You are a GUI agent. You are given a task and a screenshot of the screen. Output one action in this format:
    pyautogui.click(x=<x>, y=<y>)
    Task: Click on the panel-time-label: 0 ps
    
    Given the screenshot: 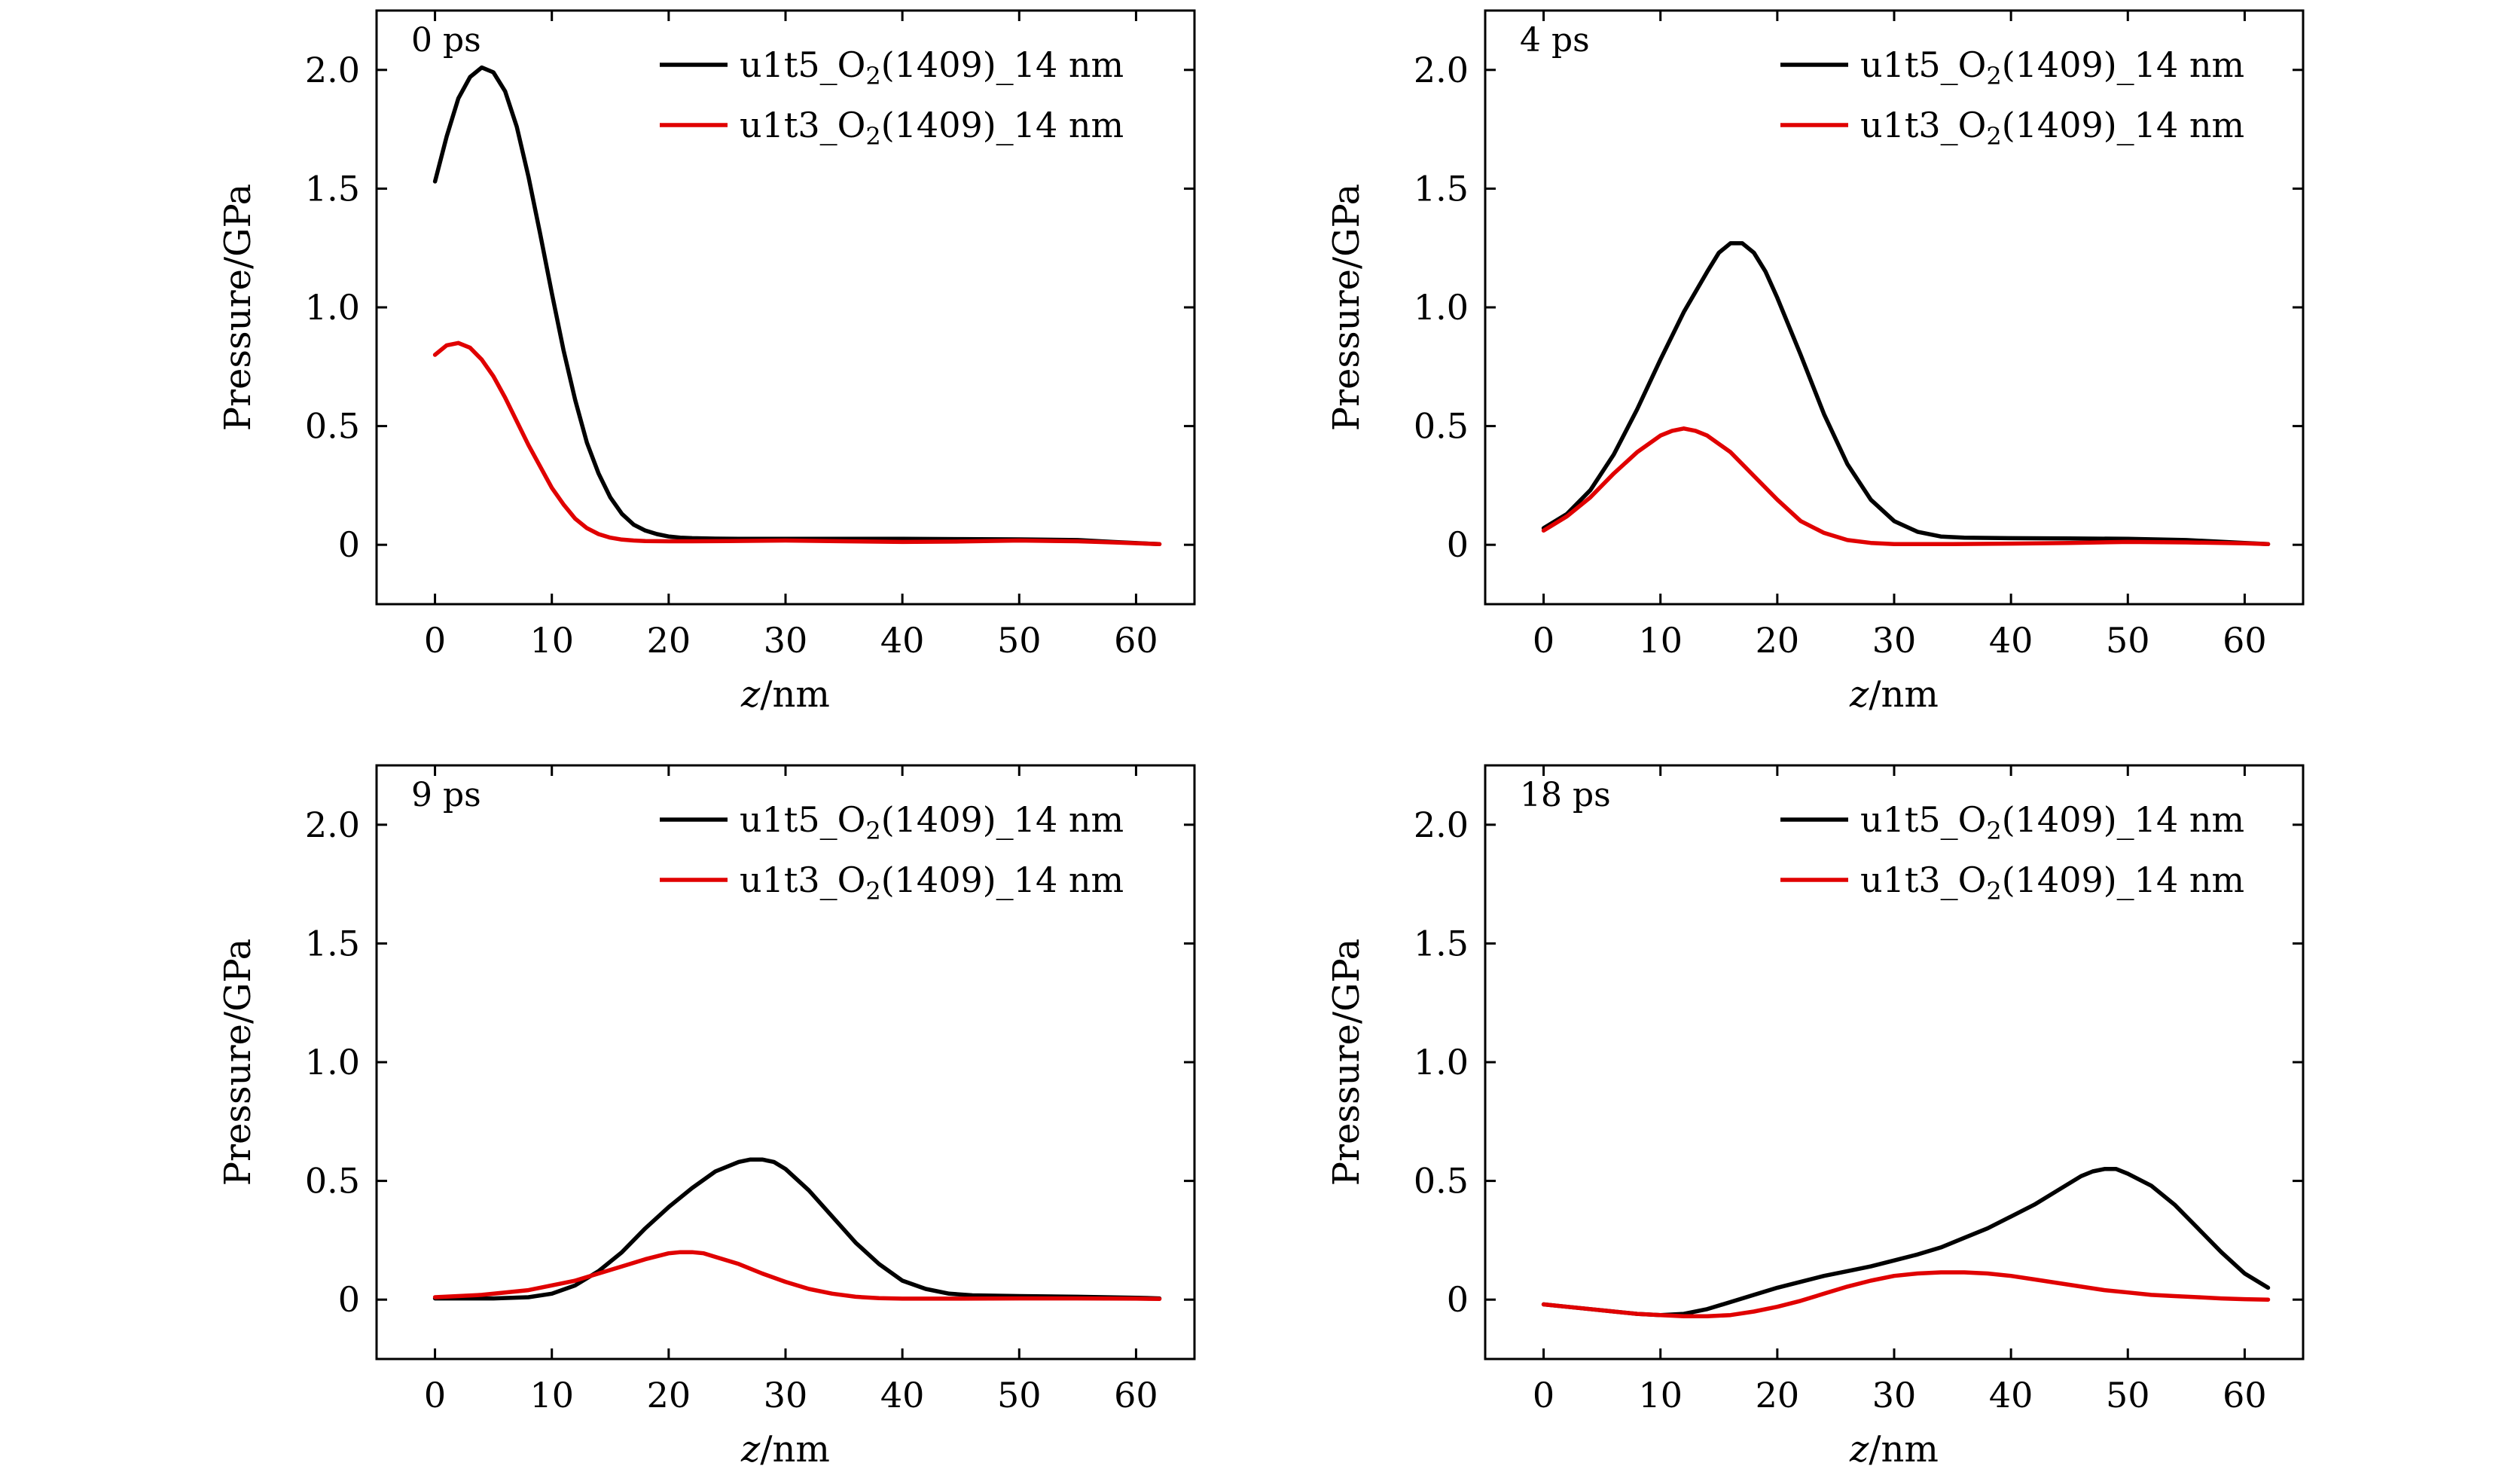 What is the action you would take?
    pyautogui.click(x=446, y=40)
    